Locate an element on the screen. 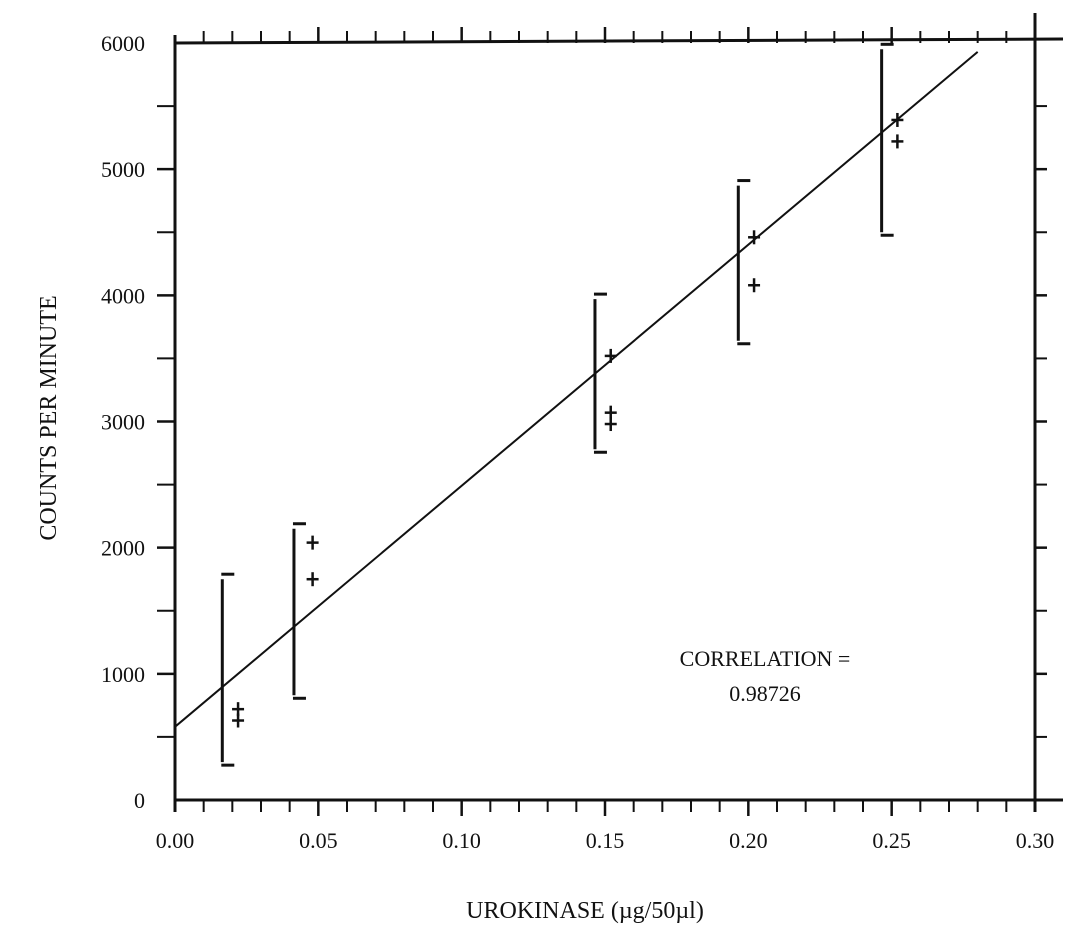 This screenshot has height=950, width=1067. x-tick-label: 0.20 is located at coordinates (748, 840).